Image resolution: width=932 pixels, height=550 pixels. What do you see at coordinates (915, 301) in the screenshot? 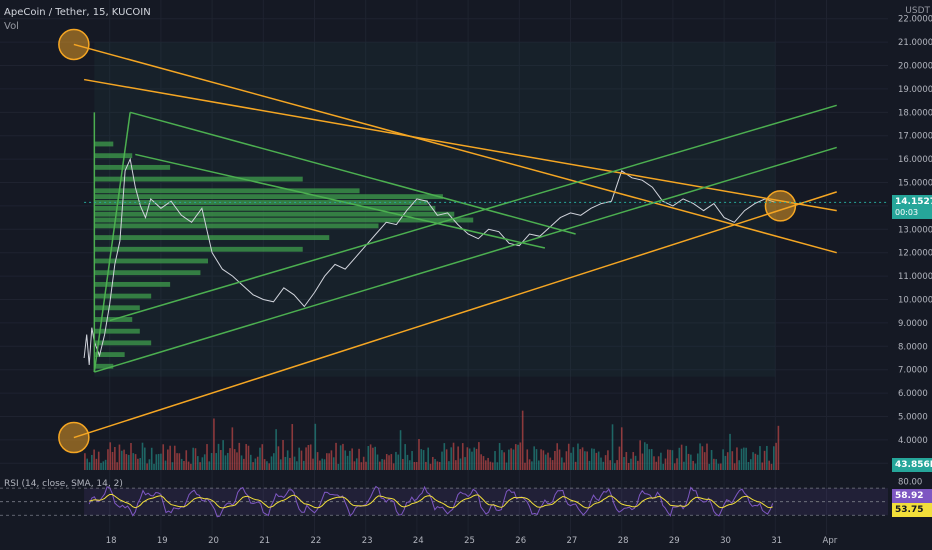
I see `price-tick-label: 10.0000` at bounding box center [915, 301].